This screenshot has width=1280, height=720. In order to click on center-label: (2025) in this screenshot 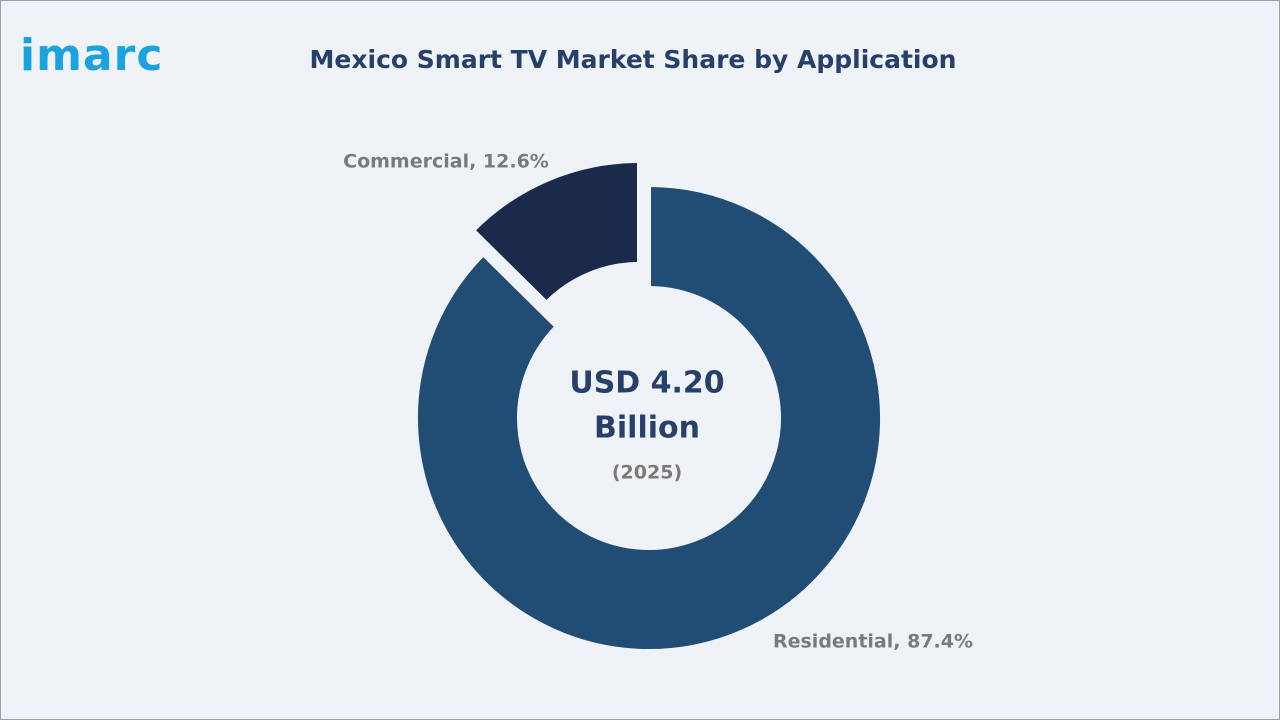, I will do `click(647, 473)`.